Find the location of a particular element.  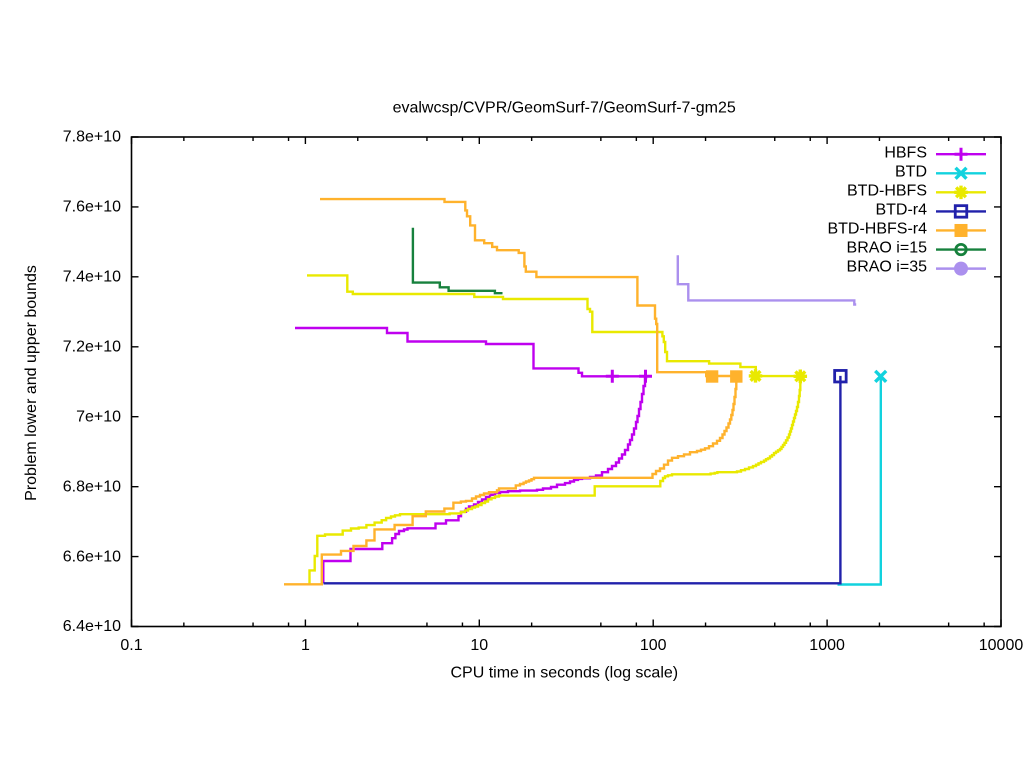

svg-text: 1 is located at coordinates (305, 645).